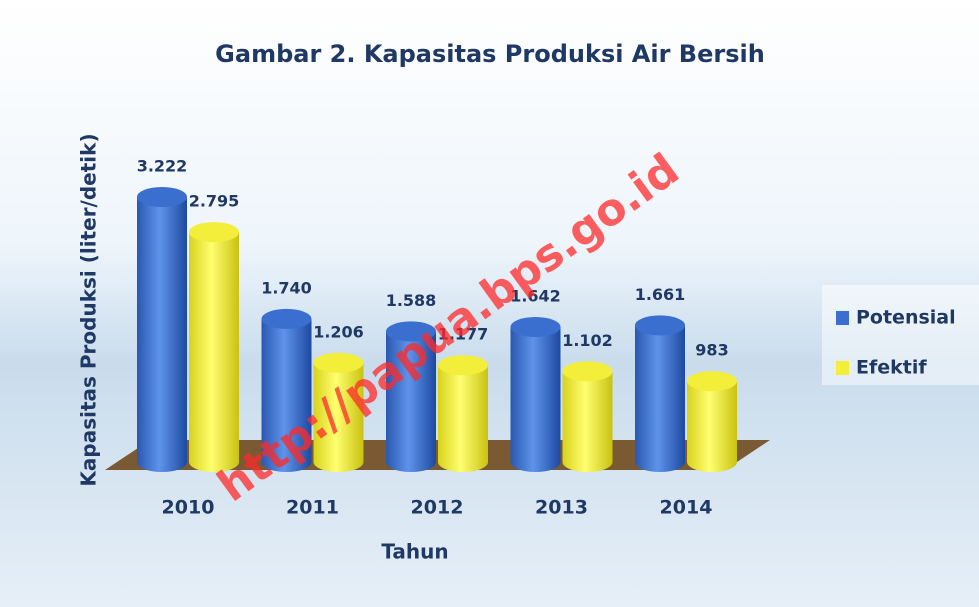  What do you see at coordinates (686, 508) in the screenshot?
I see `x-tick-label: 2014` at bounding box center [686, 508].